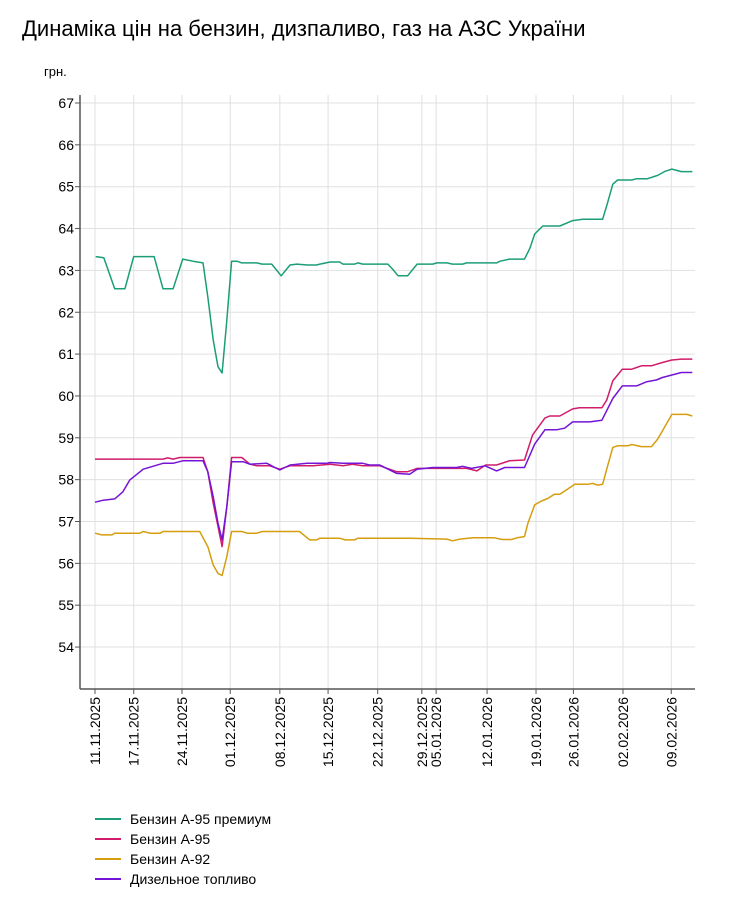 This screenshot has height=901, width=737. Describe the element at coordinates (66, 647) in the screenshot. I see `y-tick-label: 54` at that location.